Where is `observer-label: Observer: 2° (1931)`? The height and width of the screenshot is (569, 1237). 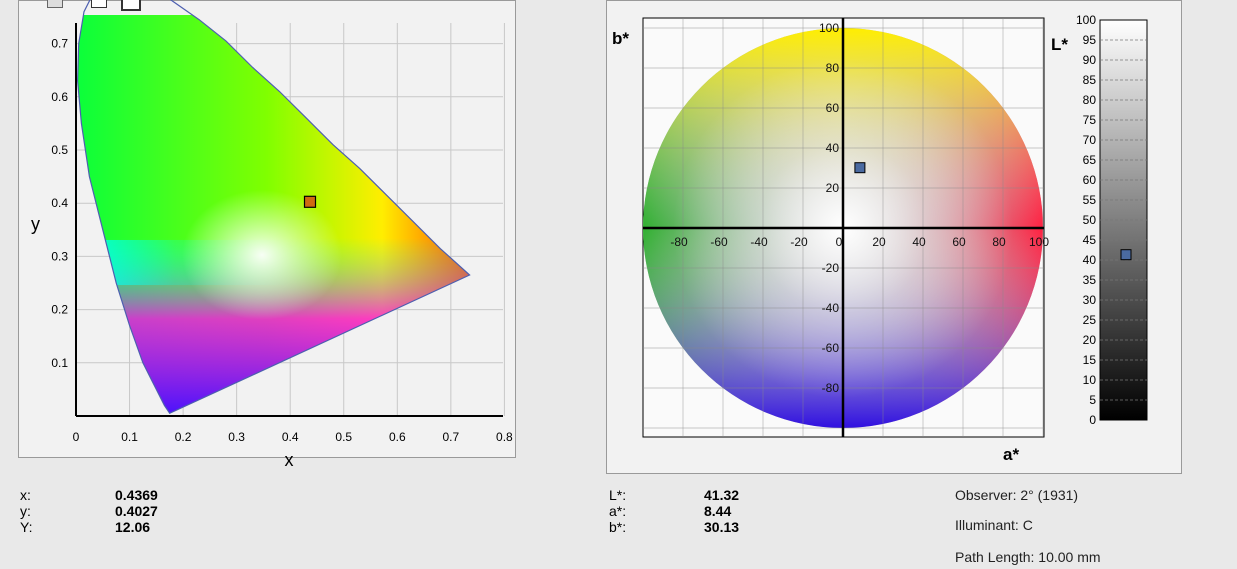
observer-label: Observer: 2° (1931) is located at coordinates (1017, 495).